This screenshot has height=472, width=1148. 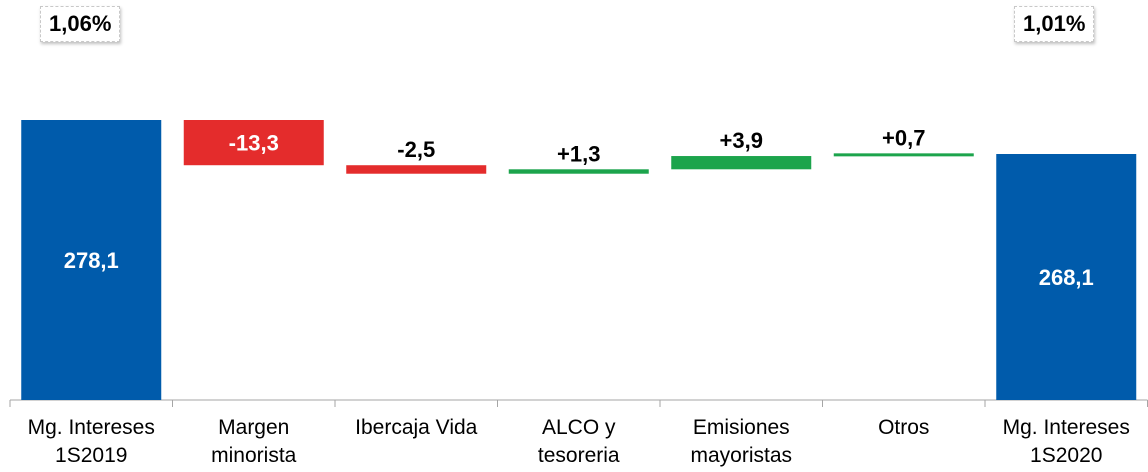 I want to click on x-tick-label: Margen, so click(x=253, y=427).